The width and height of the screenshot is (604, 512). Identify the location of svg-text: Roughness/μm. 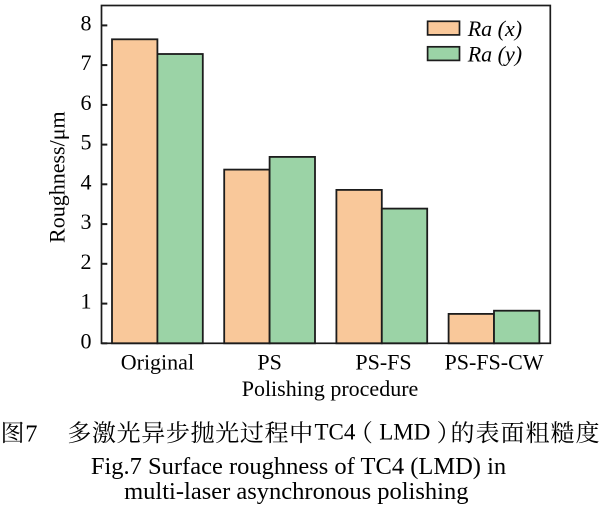
(56, 177).